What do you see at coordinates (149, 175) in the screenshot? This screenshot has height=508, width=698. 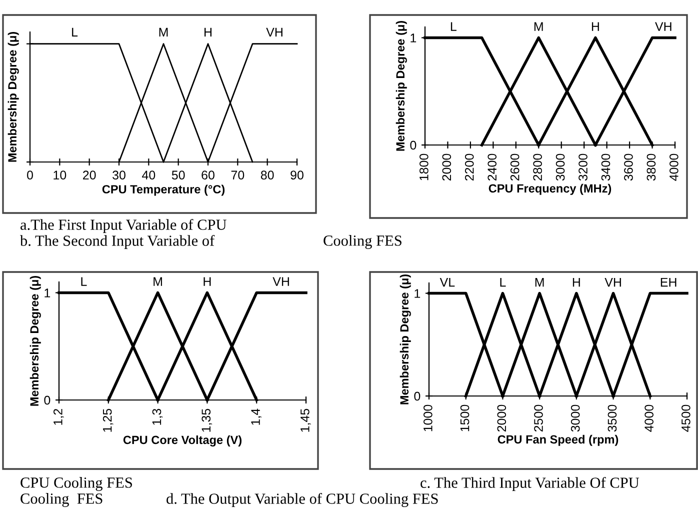 I see `x-tick-label: 40` at bounding box center [149, 175].